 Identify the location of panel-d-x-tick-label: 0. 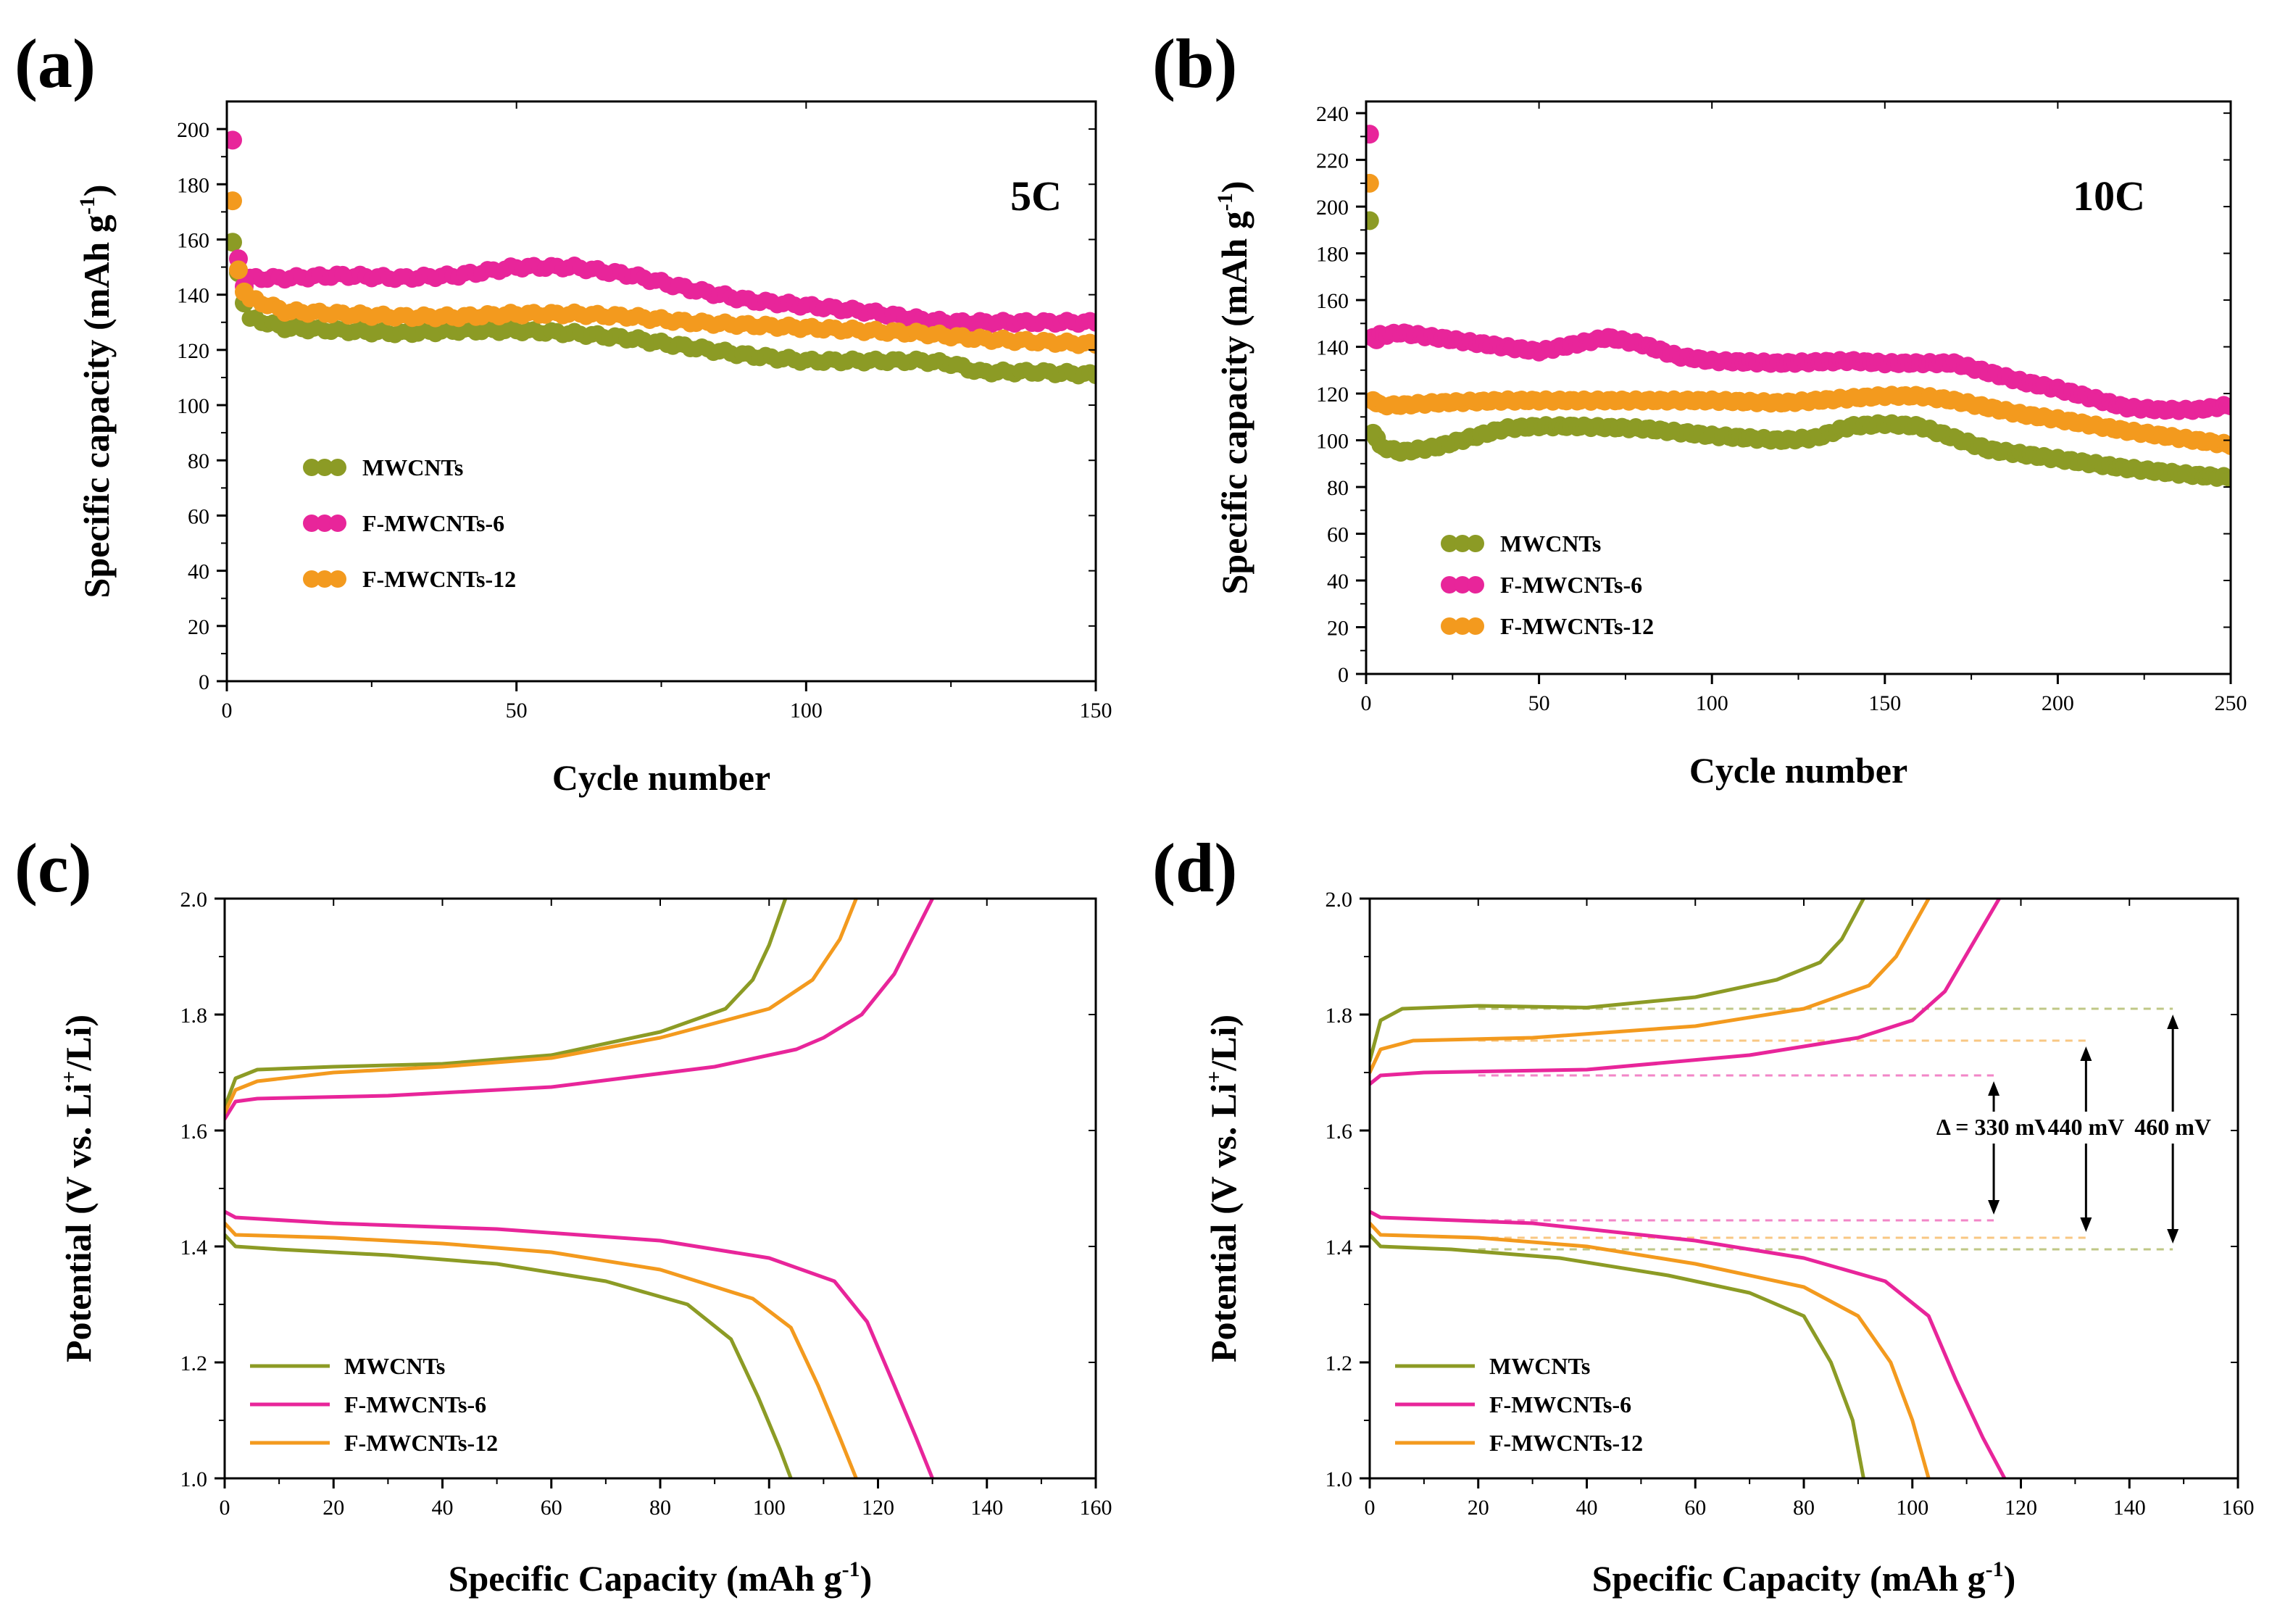
(1370, 1508).